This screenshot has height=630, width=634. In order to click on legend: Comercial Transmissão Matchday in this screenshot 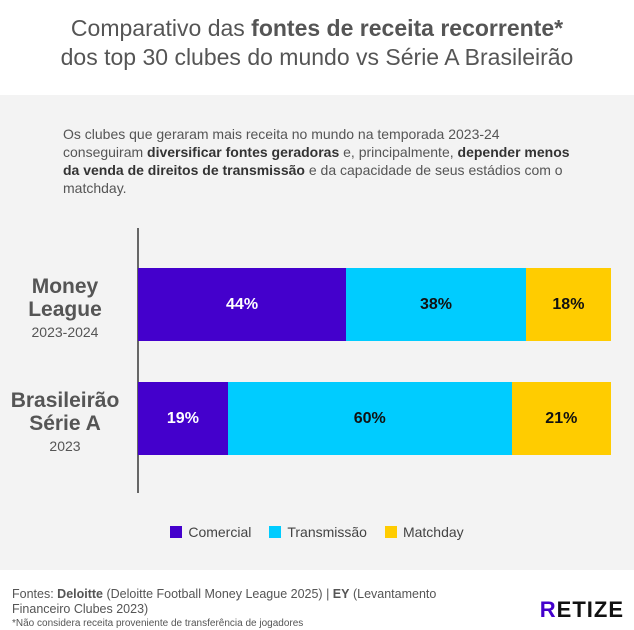, I will do `click(317, 532)`.